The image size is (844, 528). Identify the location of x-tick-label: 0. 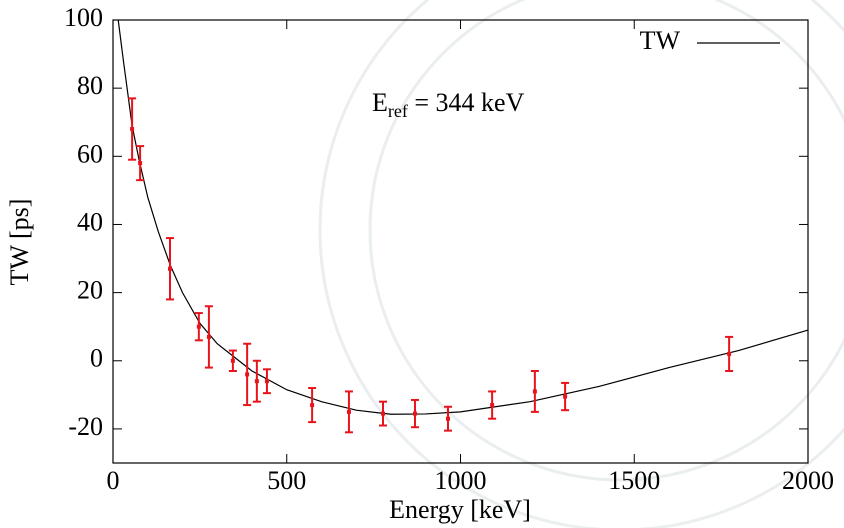
(113, 480).